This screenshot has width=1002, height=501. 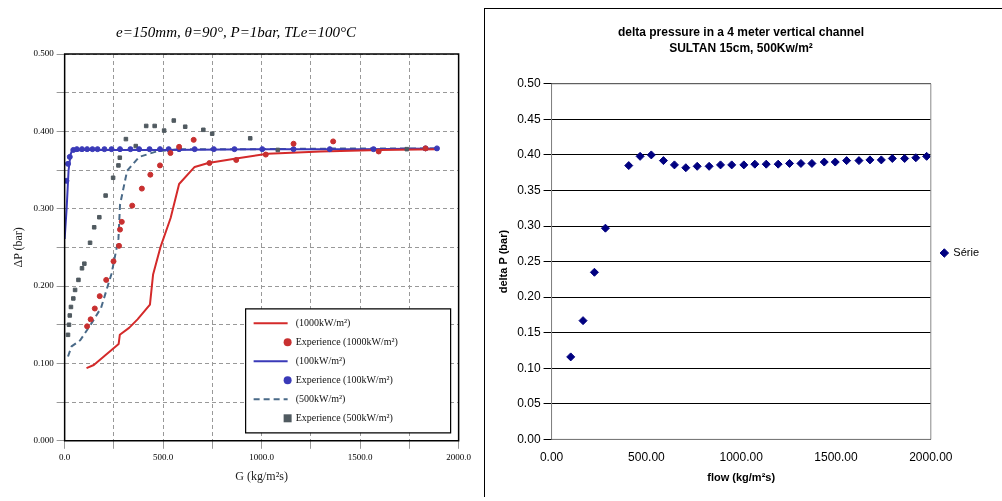 What do you see at coordinates (320, 398) in the screenshot?
I see `legend-label: (500kW/m²)` at bounding box center [320, 398].